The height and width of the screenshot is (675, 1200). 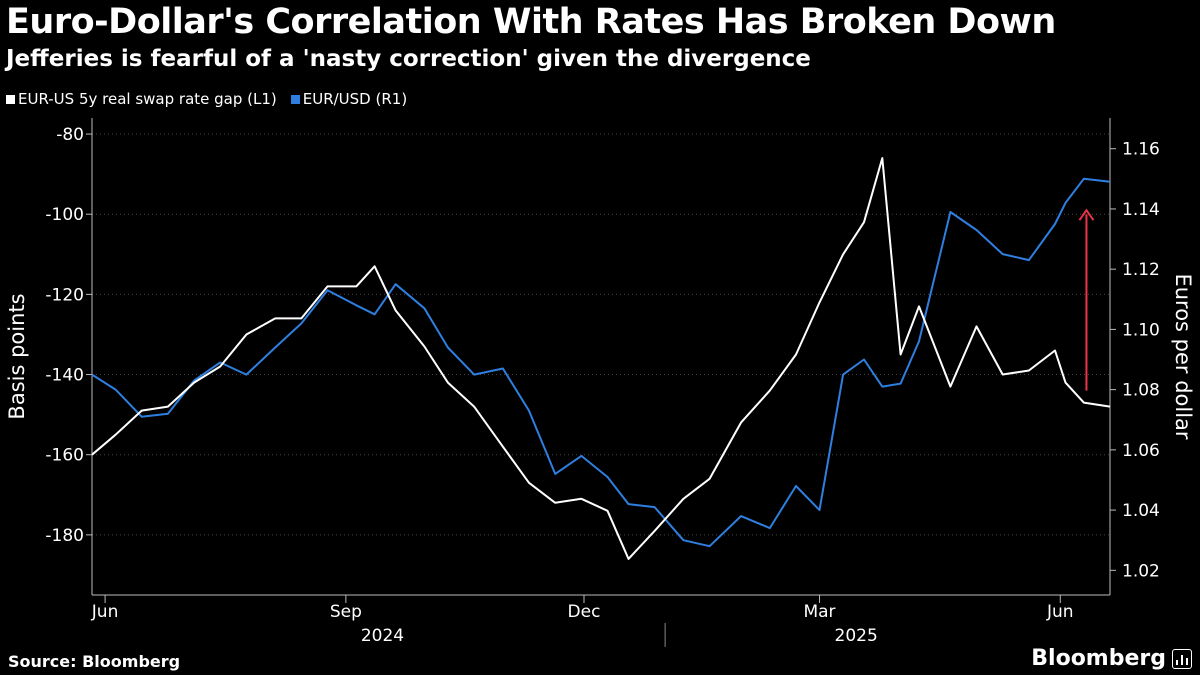 I want to click on legend-label-eurusd: EUR/USD (R1), so click(x=355, y=99).